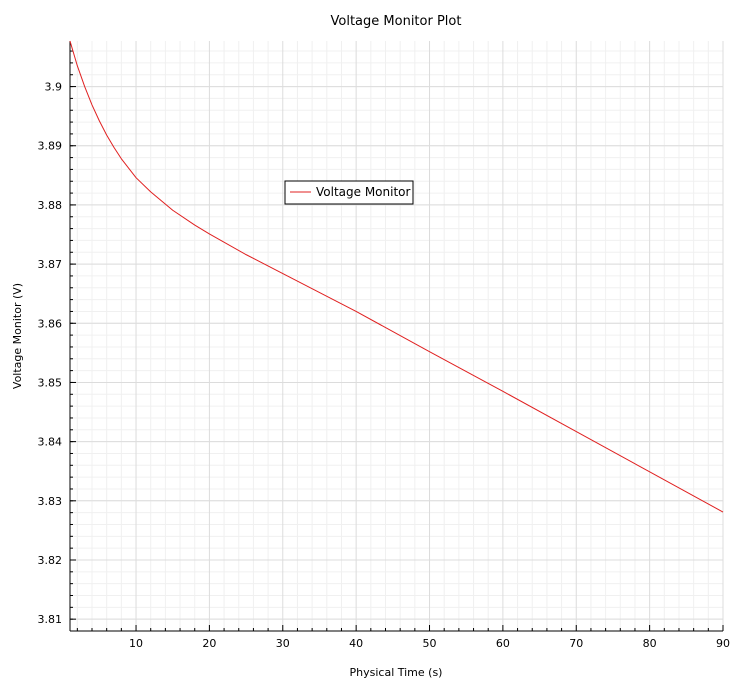 The height and width of the screenshot is (682, 741). I want to click on y-tick-label: 3.89, so click(50, 146).